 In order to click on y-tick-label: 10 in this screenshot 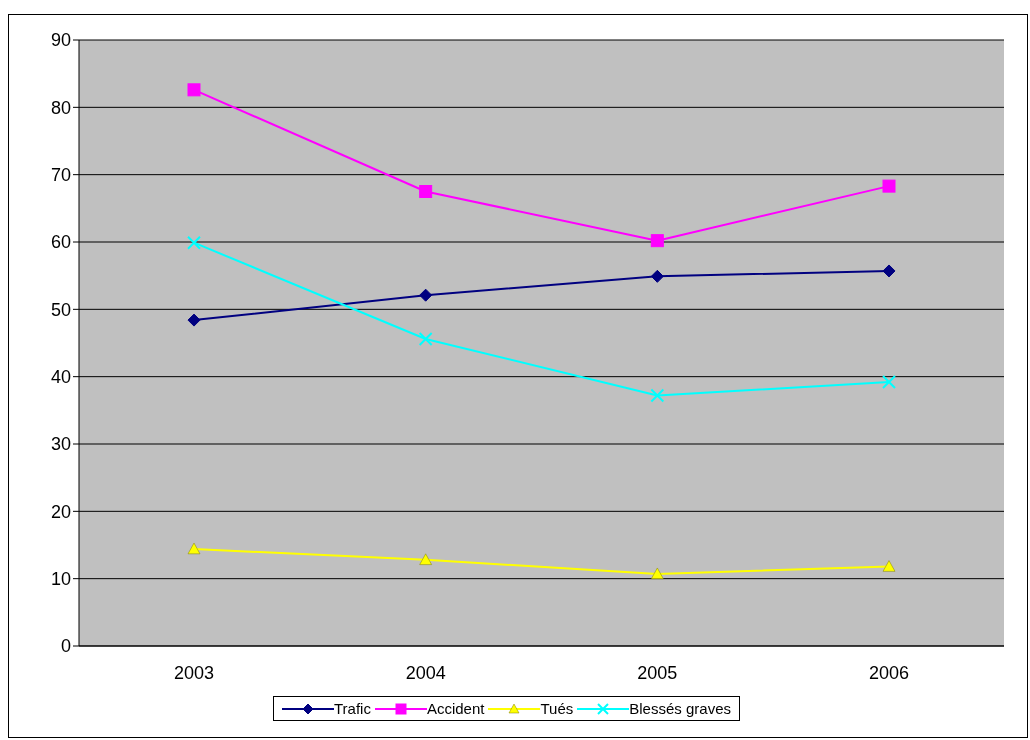, I will do `click(60, 579)`.